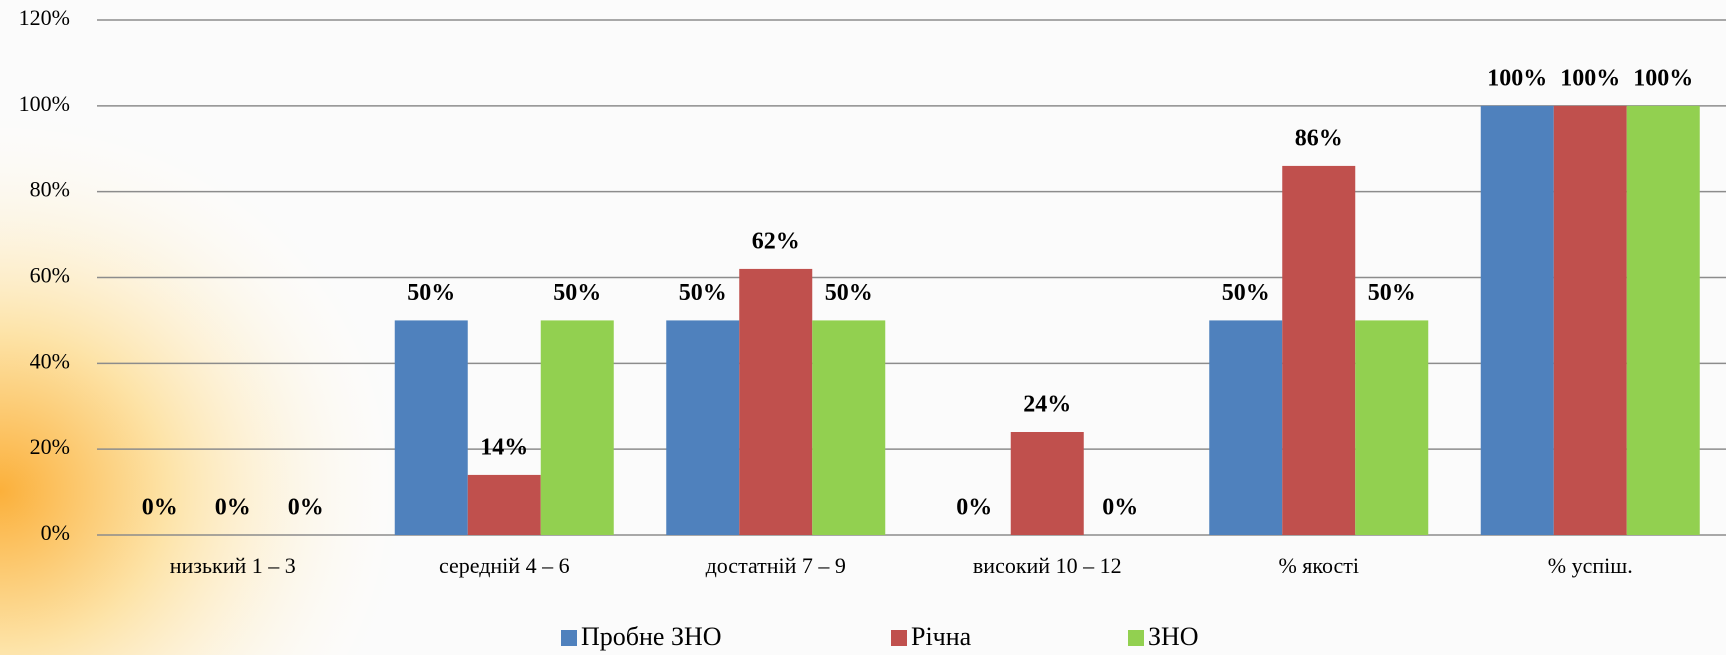 The width and height of the screenshot is (1726, 655). Describe the element at coordinates (50, 446) in the screenshot. I see `y-tick-label: 20%` at that location.